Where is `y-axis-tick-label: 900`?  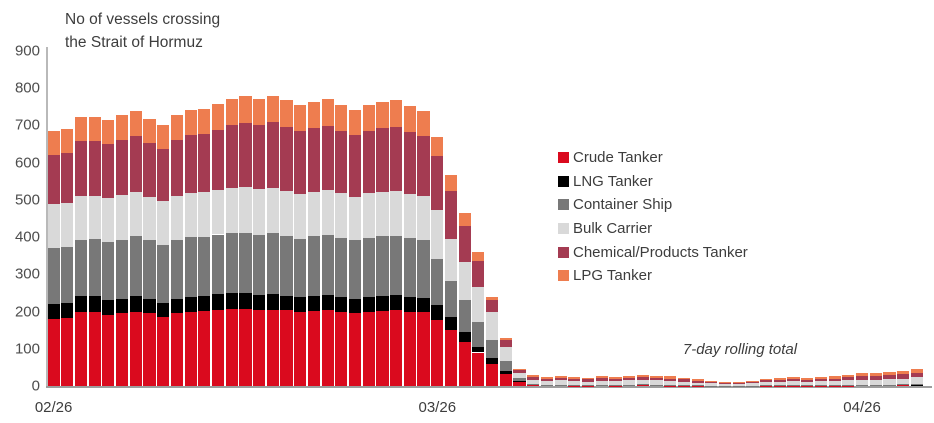 y-axis-tick-label: 900 is located at coordinates (27, 51).